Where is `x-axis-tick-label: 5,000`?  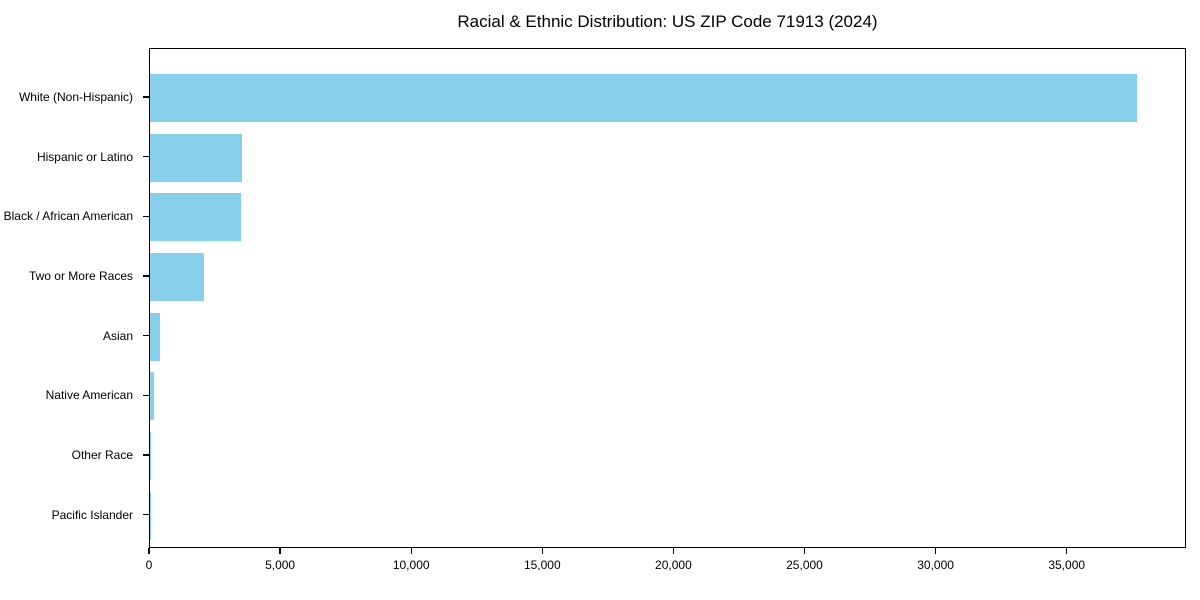
x-axis-tick-label: 5,000 is located at coordinates (280, 565).